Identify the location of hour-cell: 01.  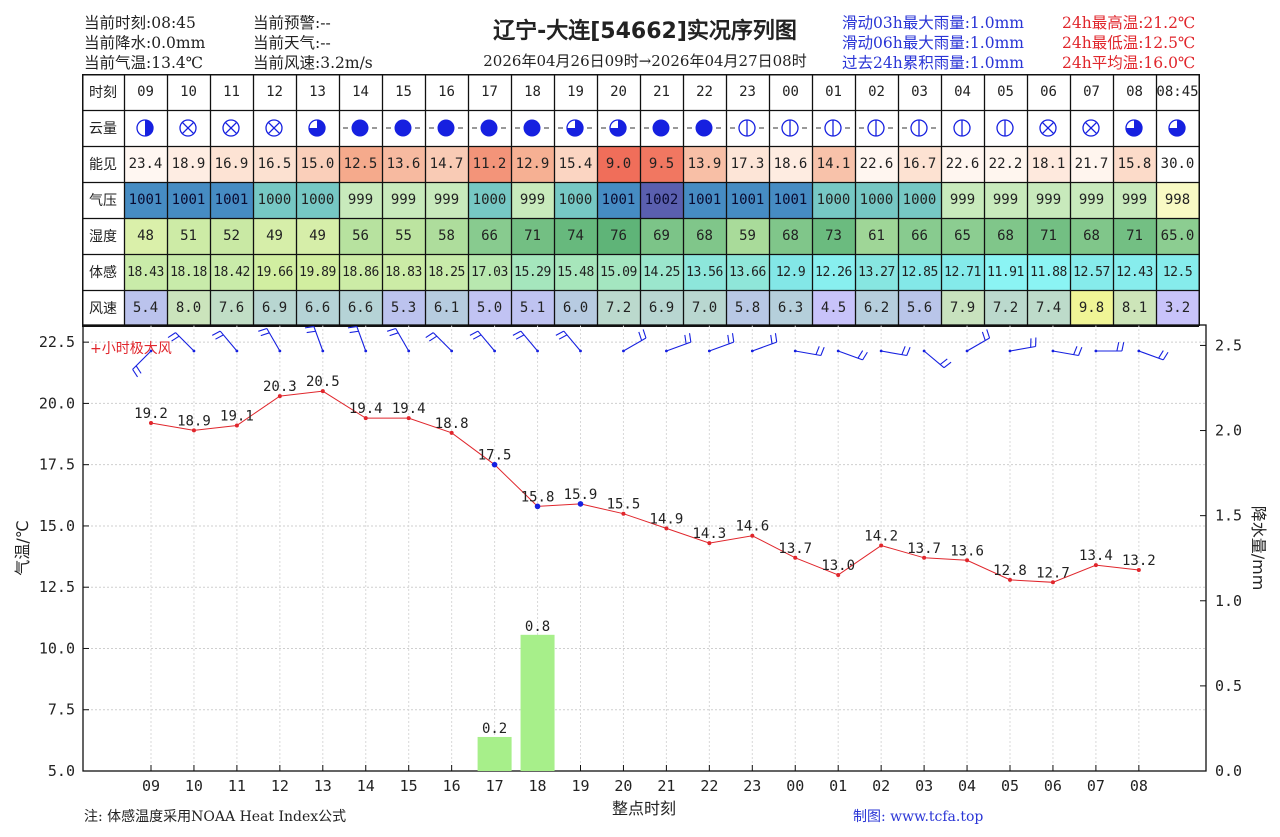
(833, 92).